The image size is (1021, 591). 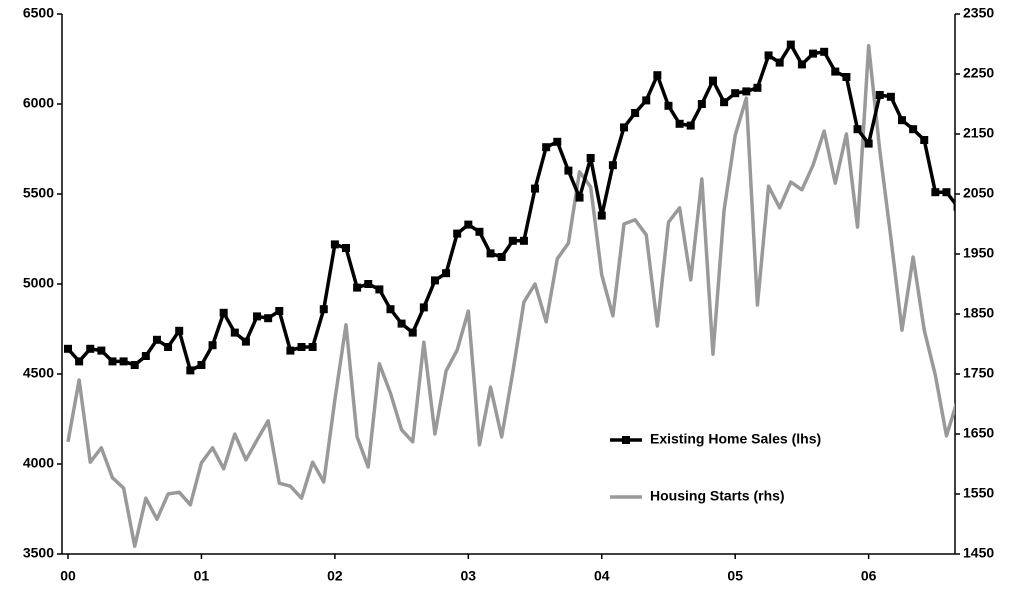 I want to click on x-tick-label: 00, so click(x=68, y=576).